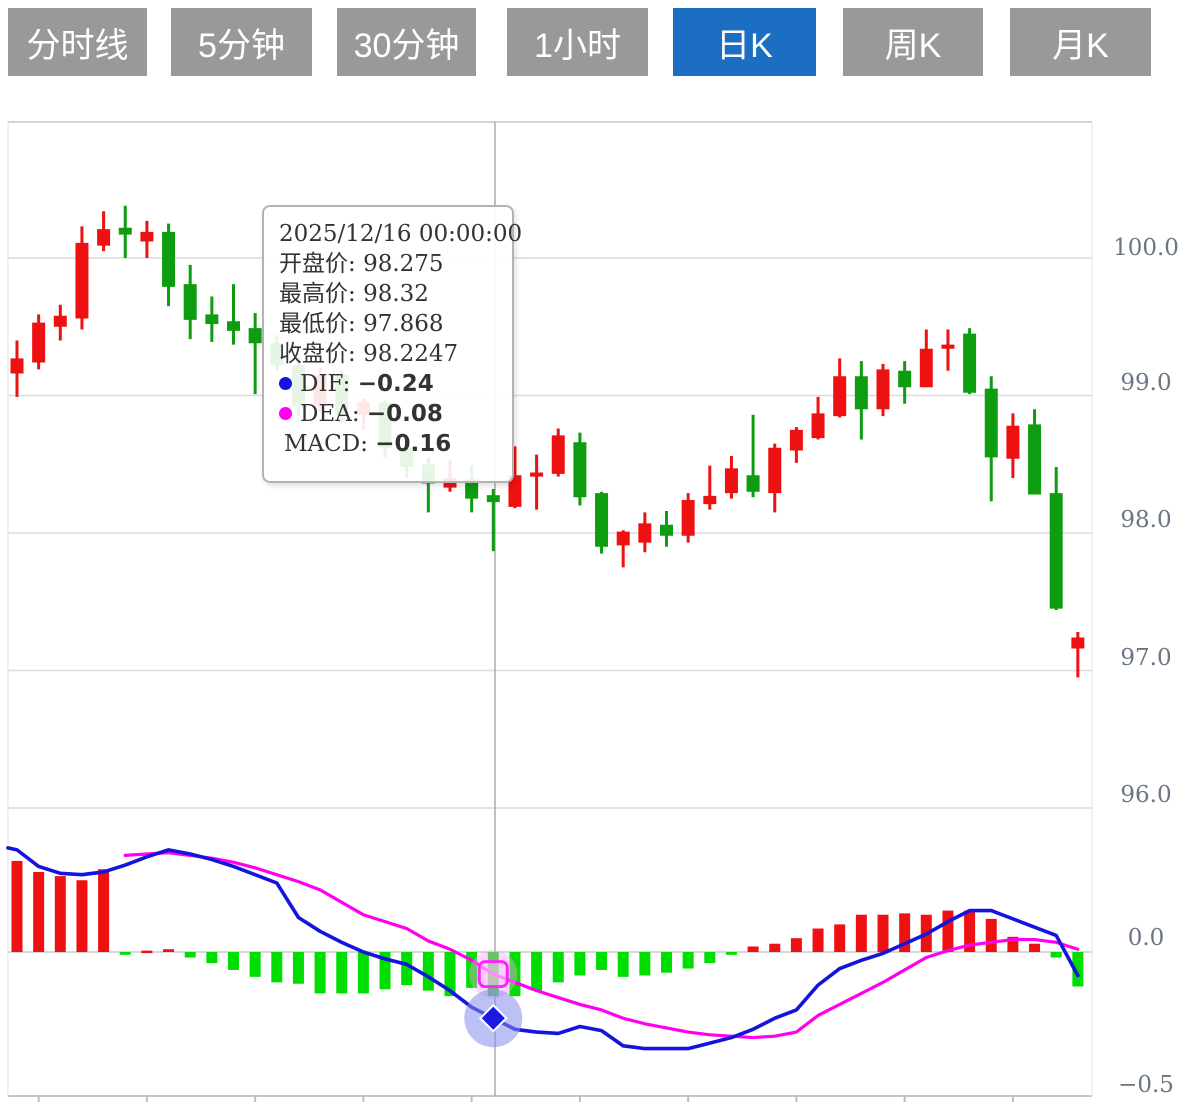  I want to click on tab-30min: 30分钟, so click(406, 42).